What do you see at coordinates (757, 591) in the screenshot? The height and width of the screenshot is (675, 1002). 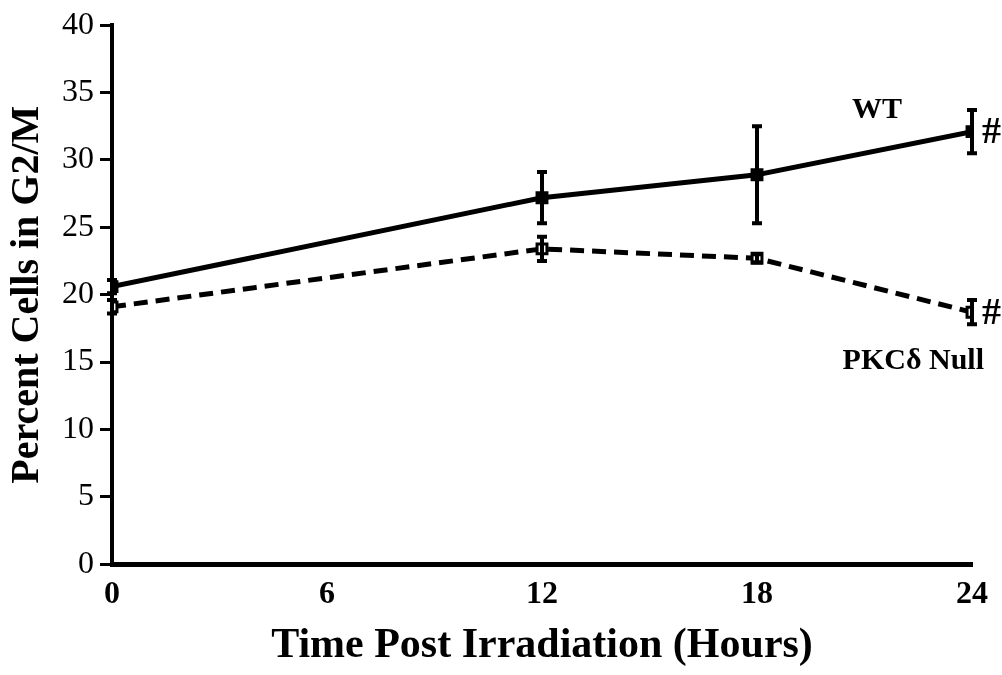 I see `x-tick-label: 18` at bounding box center [757, 591].